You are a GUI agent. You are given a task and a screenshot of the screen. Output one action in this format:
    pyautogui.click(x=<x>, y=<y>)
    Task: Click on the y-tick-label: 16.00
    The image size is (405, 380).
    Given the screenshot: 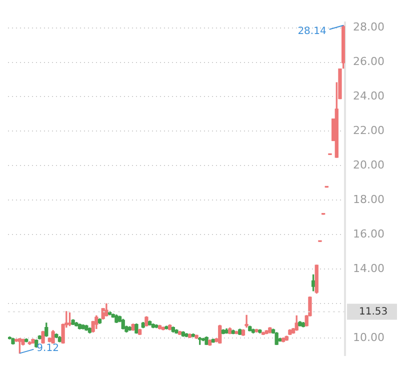 What is the action you would take?
    pyautogui.click(x=368, y=234)
    